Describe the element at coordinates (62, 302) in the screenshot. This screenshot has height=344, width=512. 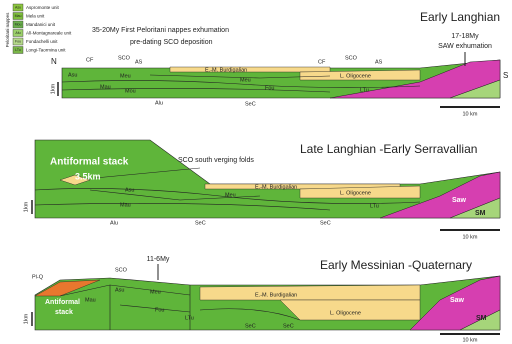
I see `label: Antiformal` at that location.